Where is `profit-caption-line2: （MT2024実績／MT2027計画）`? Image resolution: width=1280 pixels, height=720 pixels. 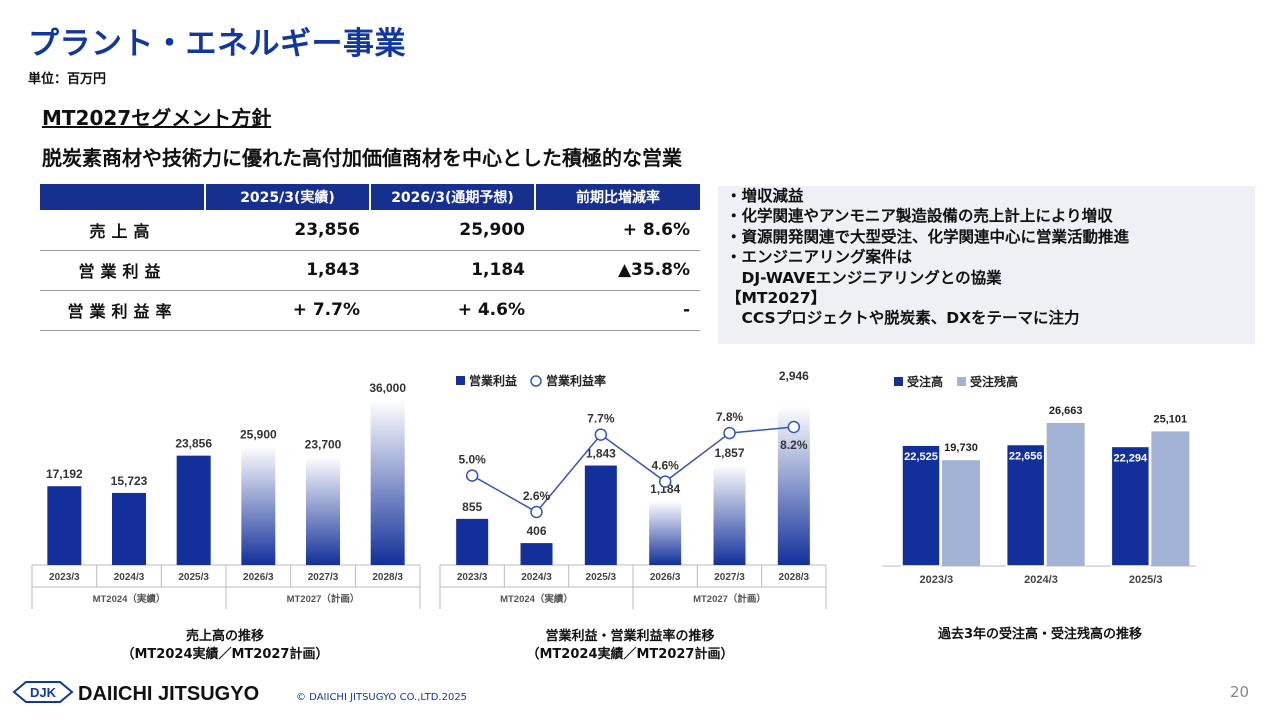
profit-caption-line2: （MT2024実績／MT2027計画） is located at coordinates (630, 654).